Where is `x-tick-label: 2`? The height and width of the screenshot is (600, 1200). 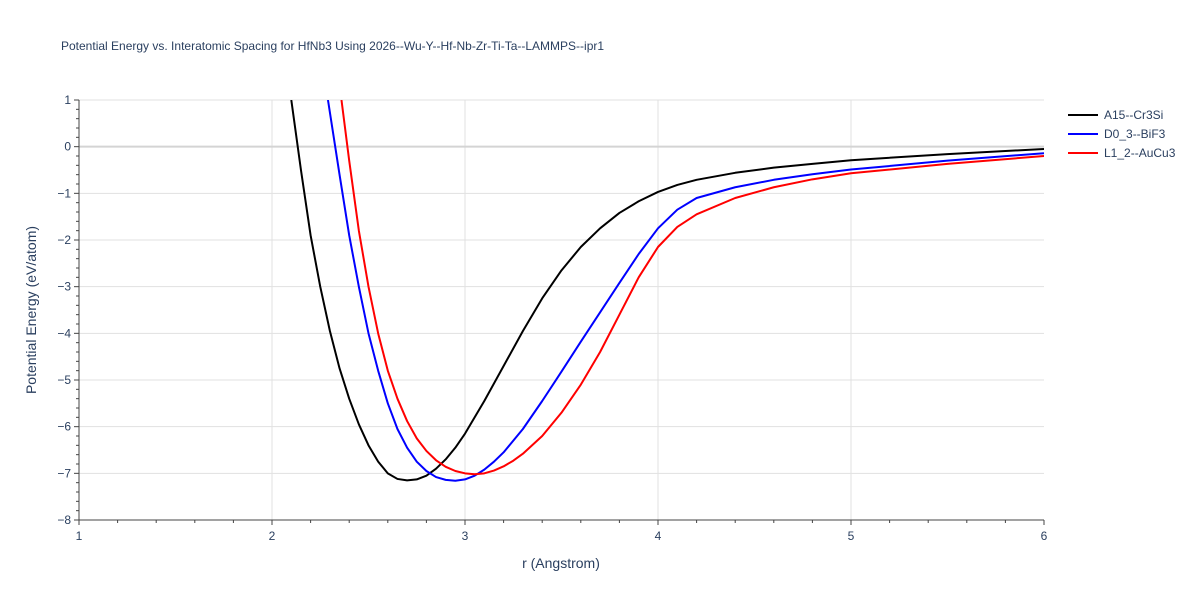
x-tick-label: 2 is located at coordinates (272, 536).